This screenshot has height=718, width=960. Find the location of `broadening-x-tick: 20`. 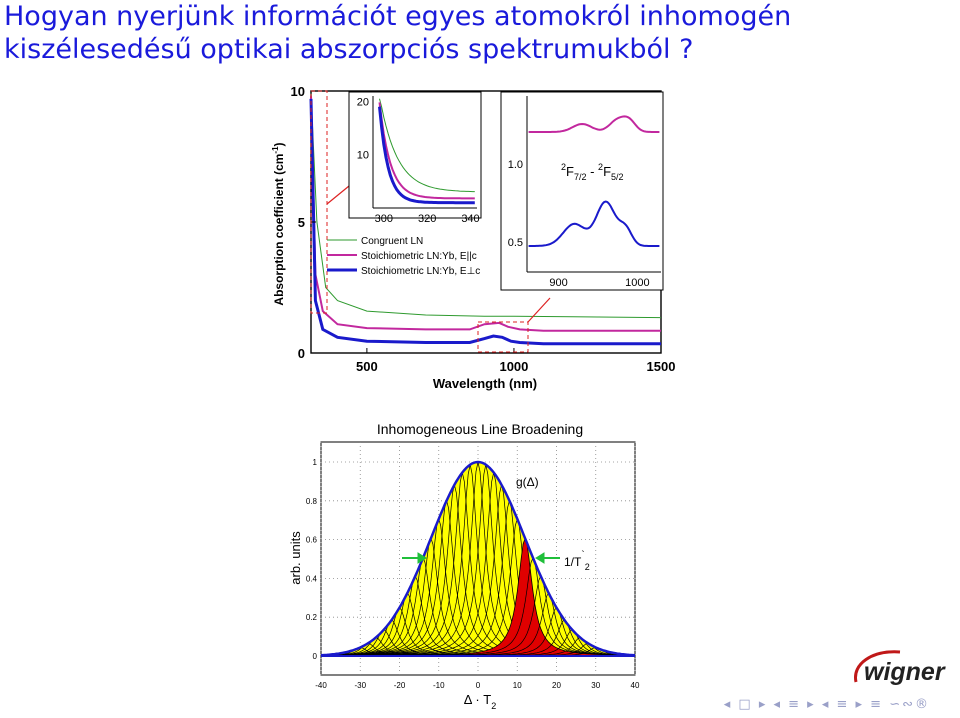

broadening-x-tick: 20 is located at coordinates (556, 685).